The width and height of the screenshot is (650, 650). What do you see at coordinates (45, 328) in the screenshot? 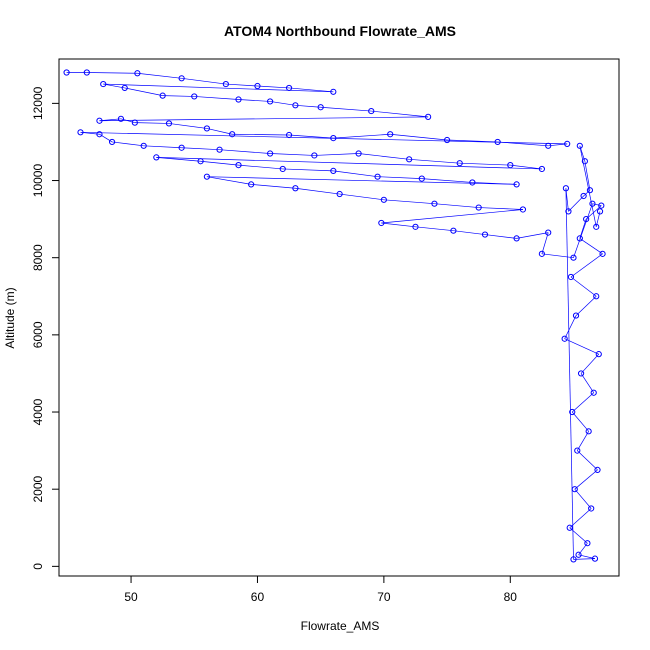
I see `y-axis: 0 2000 4000 6000 8000 10000 12000` at bounding box center [45, 328].